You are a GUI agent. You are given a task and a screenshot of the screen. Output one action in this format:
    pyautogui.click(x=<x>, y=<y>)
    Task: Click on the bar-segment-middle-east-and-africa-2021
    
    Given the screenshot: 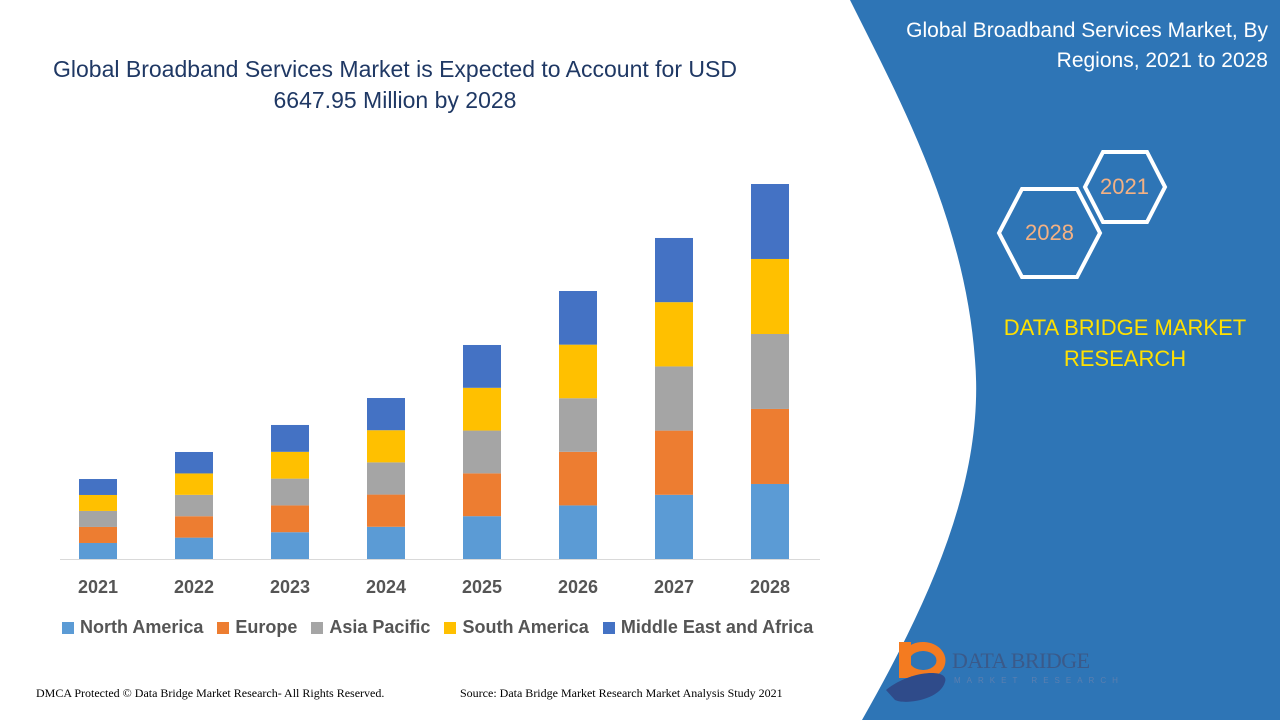 What is the action you would take?
    pyautogui.click(x=98, y=487)
    